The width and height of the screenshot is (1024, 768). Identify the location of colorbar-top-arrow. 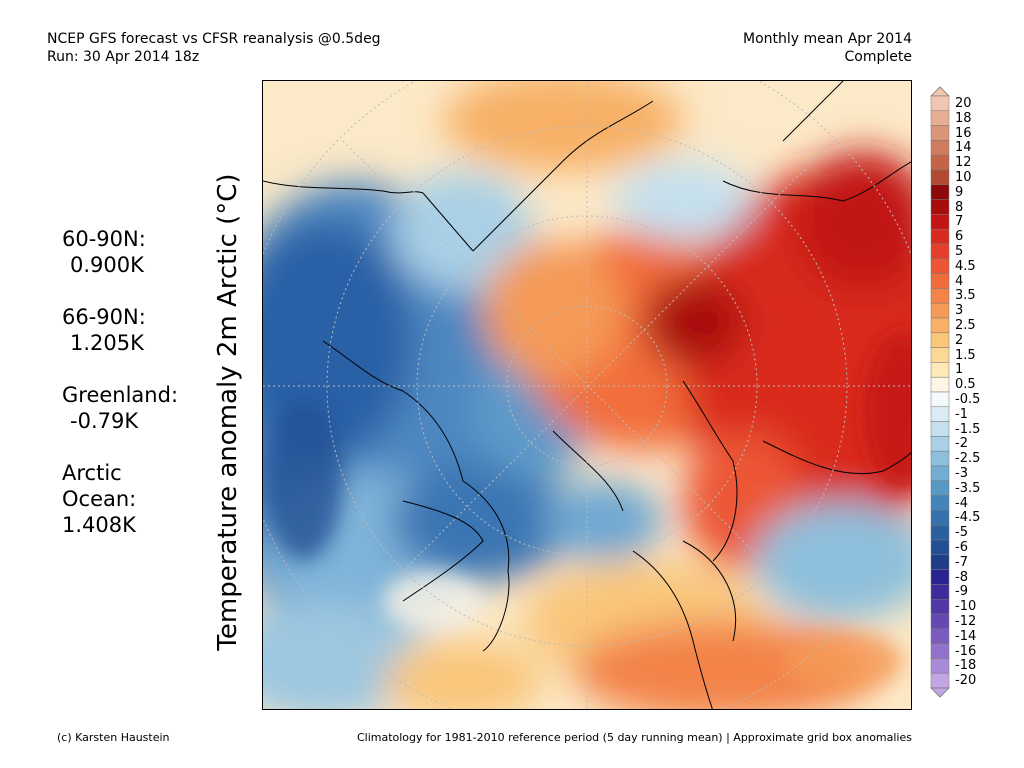
(940, 91).